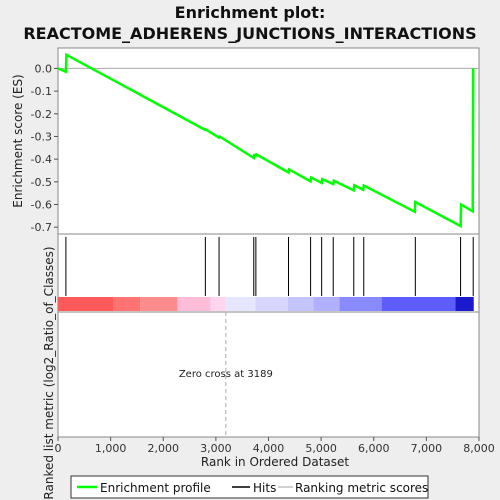  What do you see at coordinates (249, 33) in the screenshot?
I see `chart-title-line2: REACTOME_ADHERENS_JUNCTIONS_INTERACTIONS` at bounding box center [249, 33].